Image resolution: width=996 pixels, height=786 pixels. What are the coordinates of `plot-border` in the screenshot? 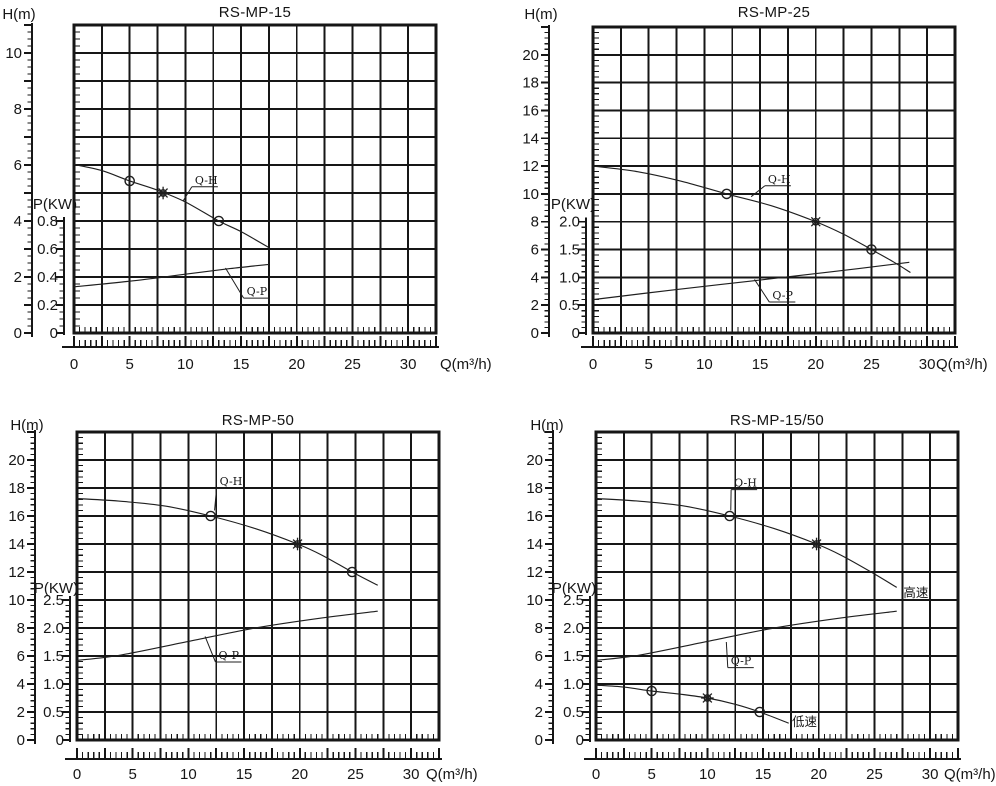 It's located at (774, 180).